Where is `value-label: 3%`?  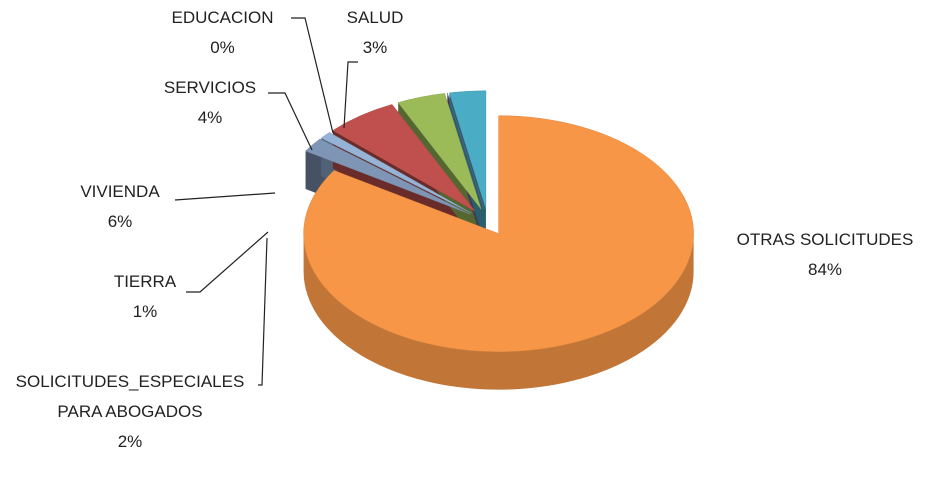
value-label: 3% is located at coordinates (375, 47).